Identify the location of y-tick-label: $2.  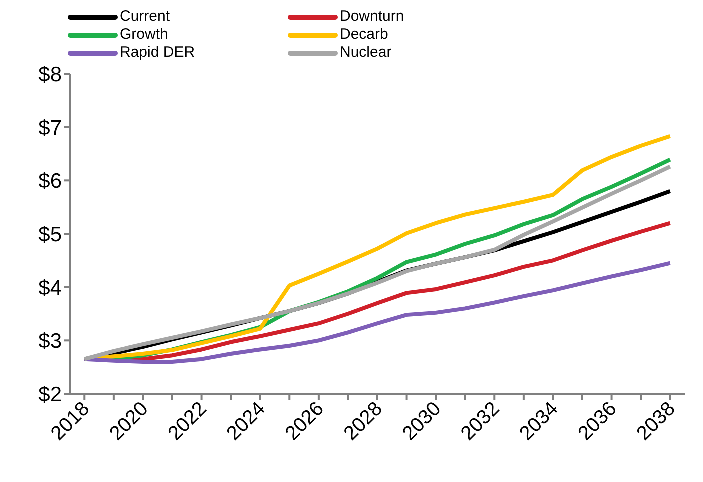
(50, 394).